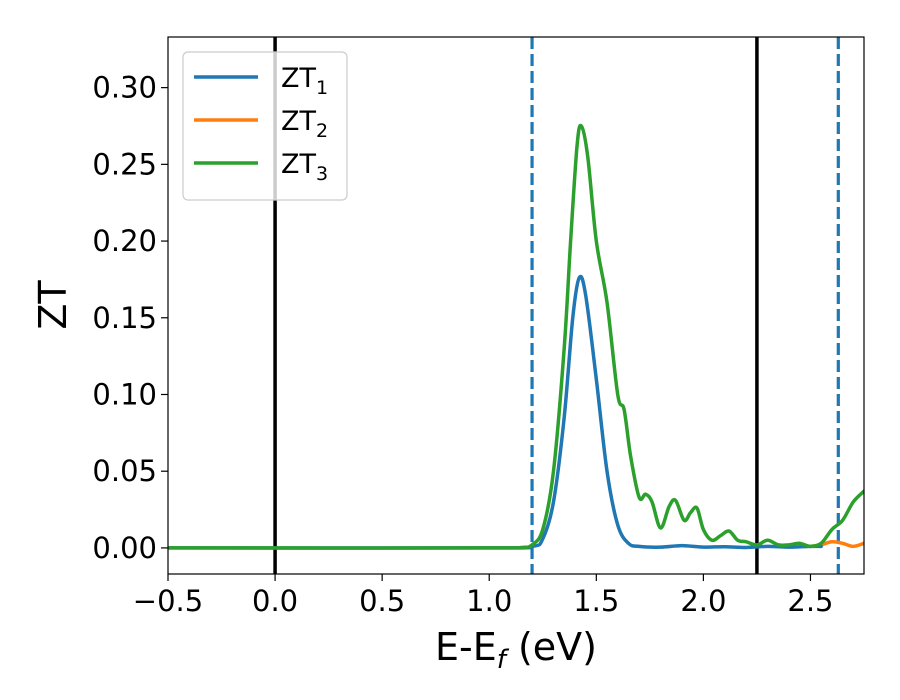 The image size is (900, 700). Describe the element at coordinates (275, 601) in the screenshot. I see `x-tick-label: 0.0` at that location.